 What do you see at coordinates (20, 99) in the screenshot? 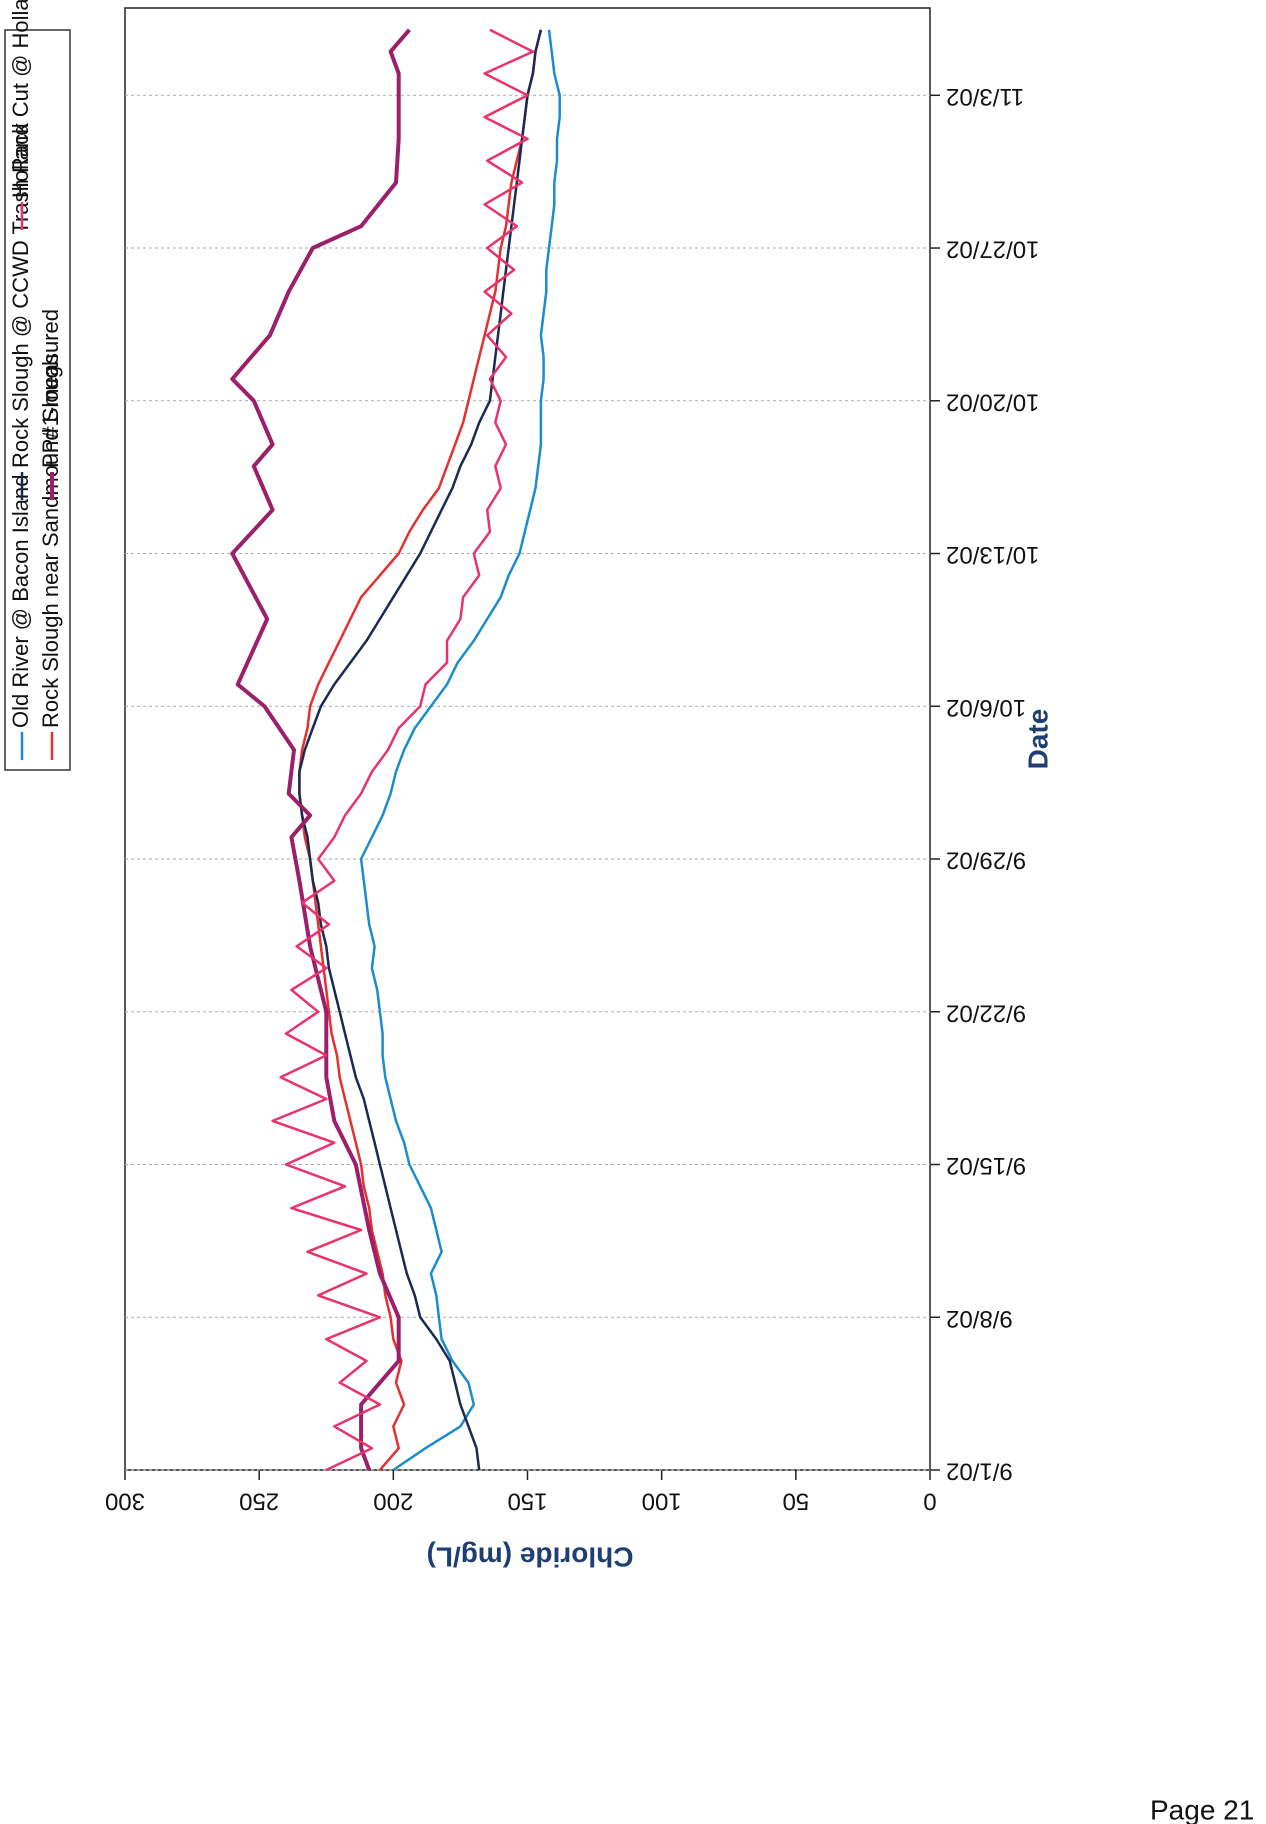
I see `legend-label: Holland Cut @ Holland Riverside Marina` at bounding box center [20, 99].